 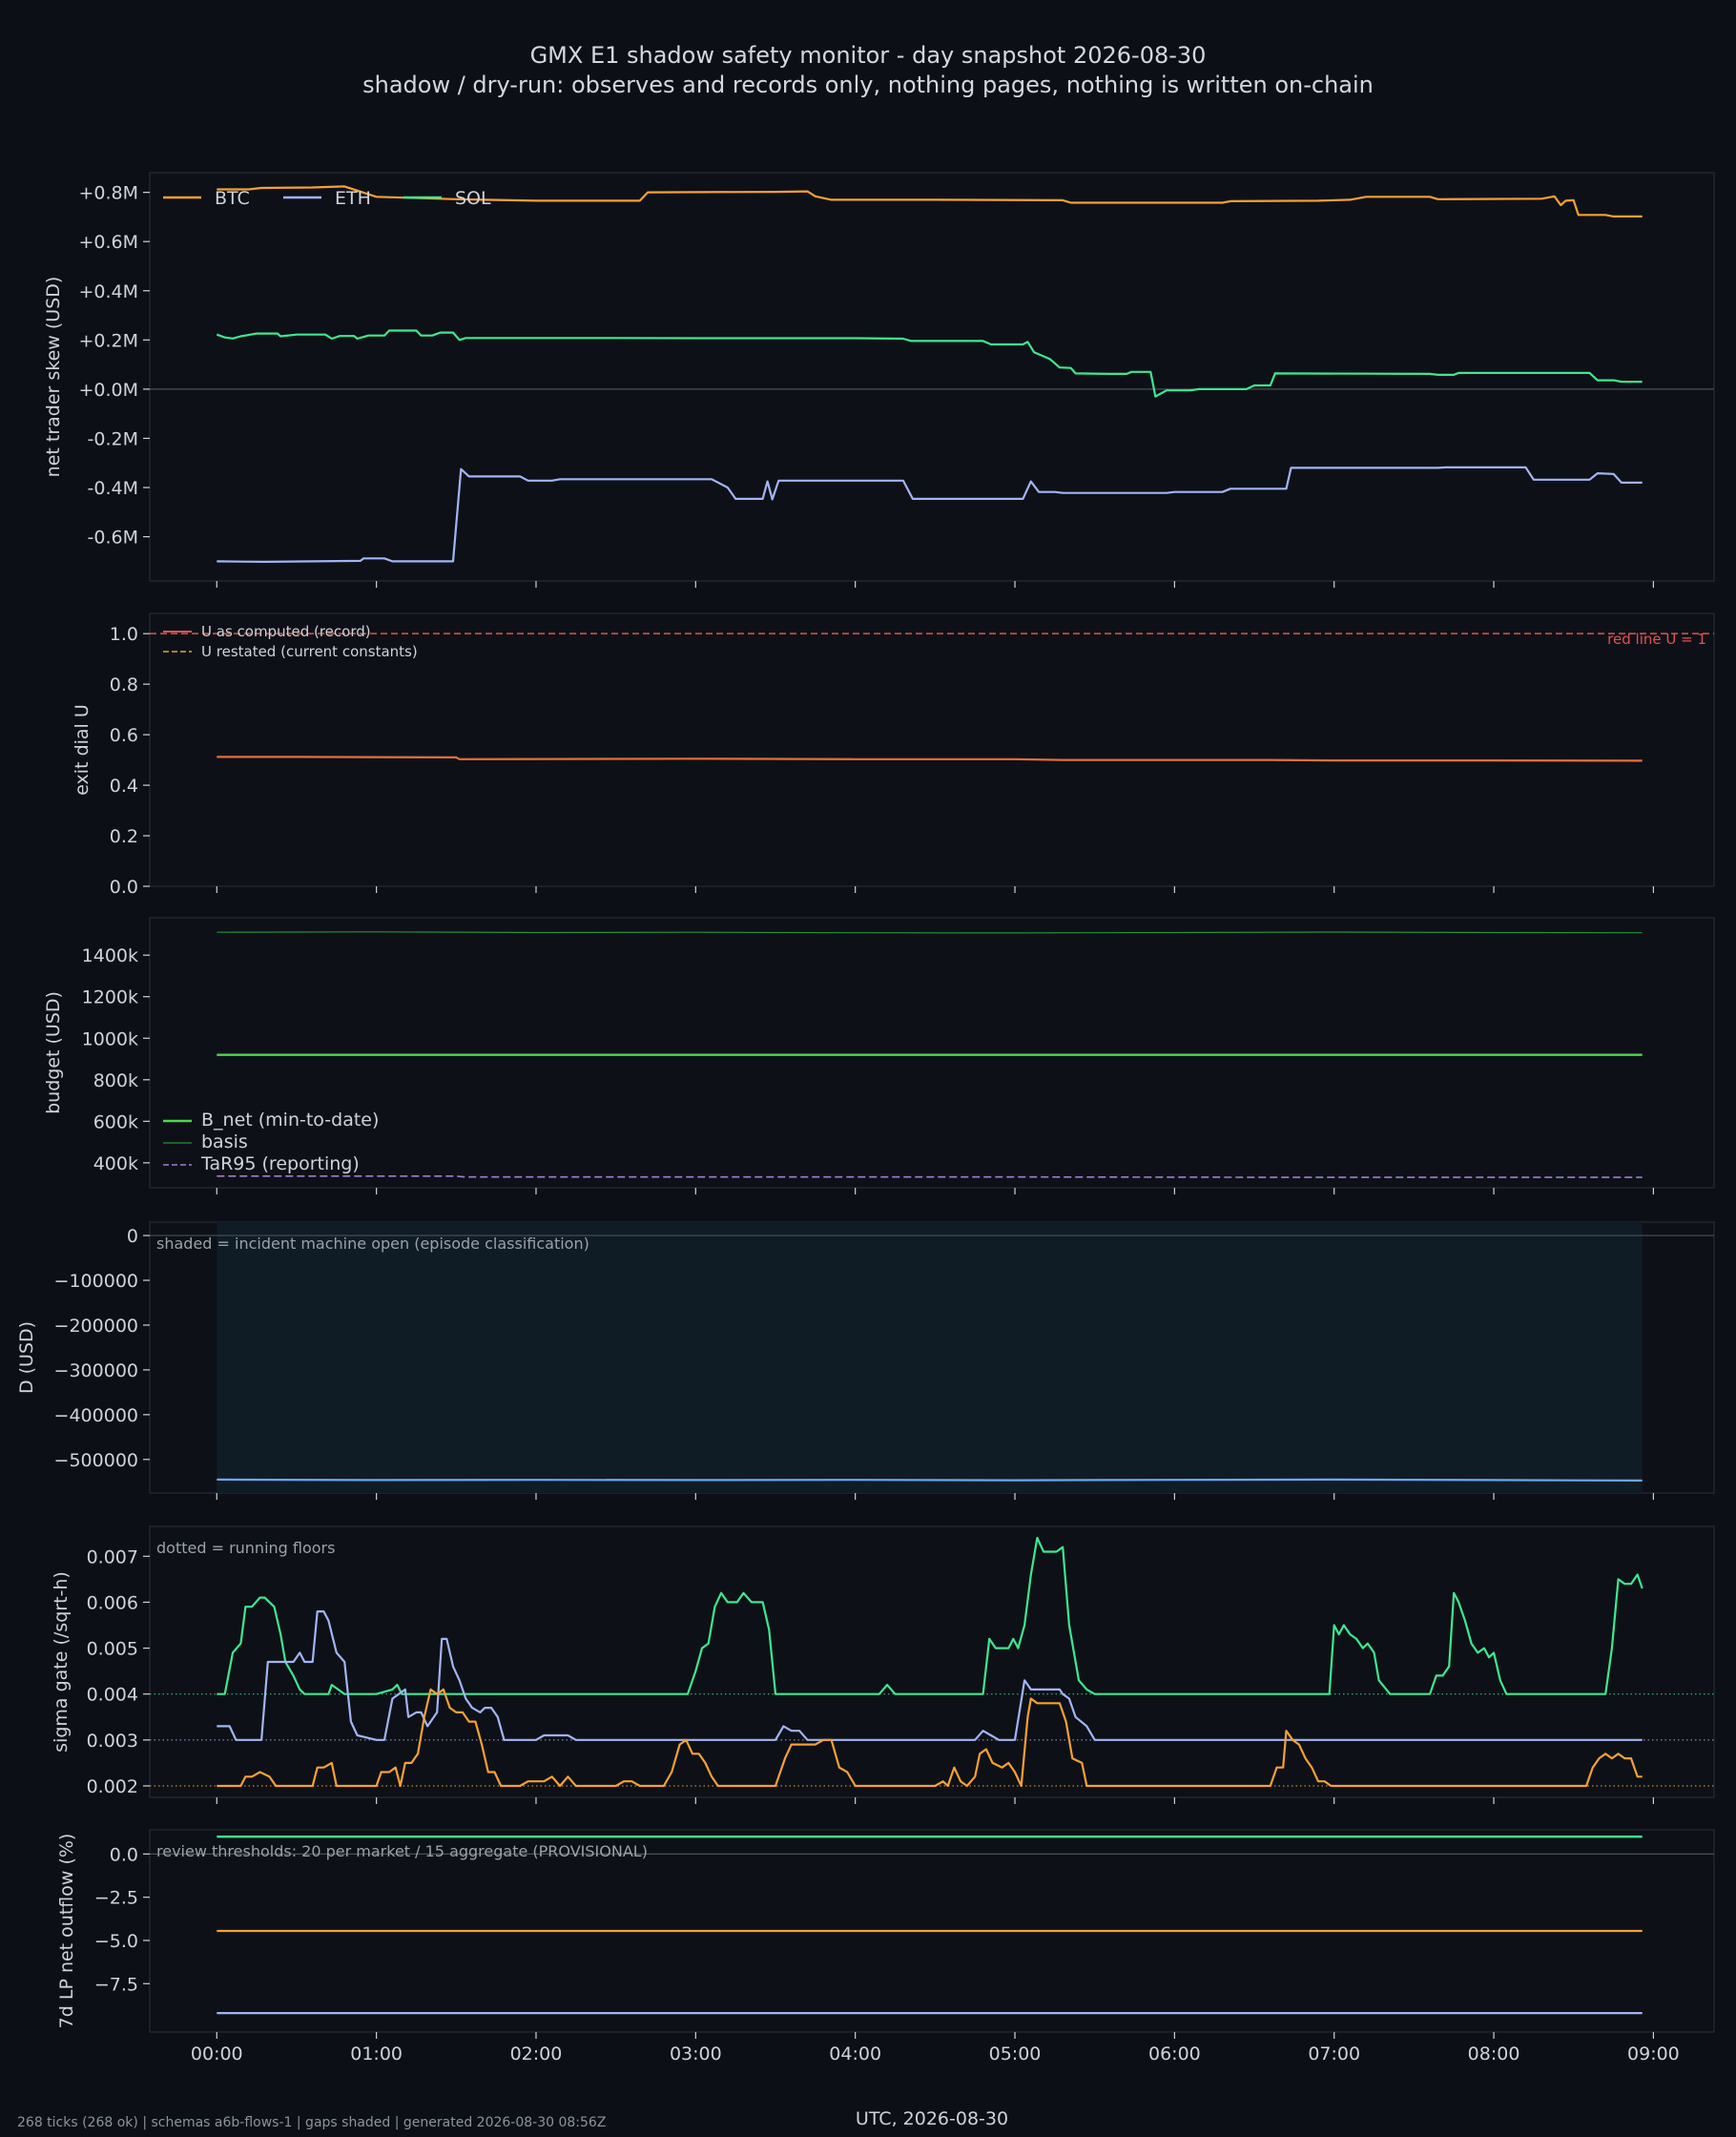 I want to click on y-tick-label: 0.007, so click(x=112, y=1556).